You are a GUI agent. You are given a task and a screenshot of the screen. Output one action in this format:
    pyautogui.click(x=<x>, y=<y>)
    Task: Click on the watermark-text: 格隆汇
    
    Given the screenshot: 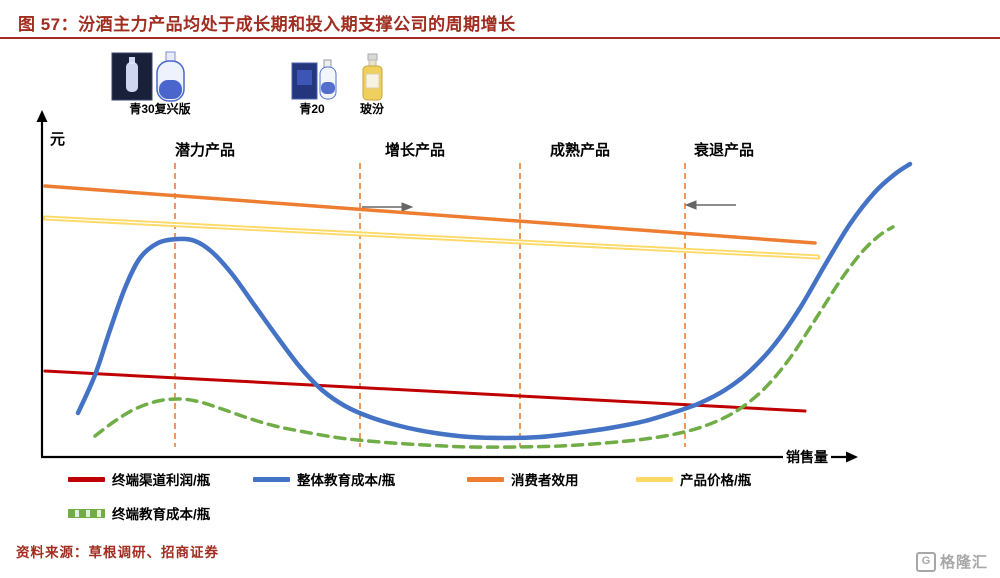 What is the action you would take?
    pyautogui.click(x=963, y=562)
    